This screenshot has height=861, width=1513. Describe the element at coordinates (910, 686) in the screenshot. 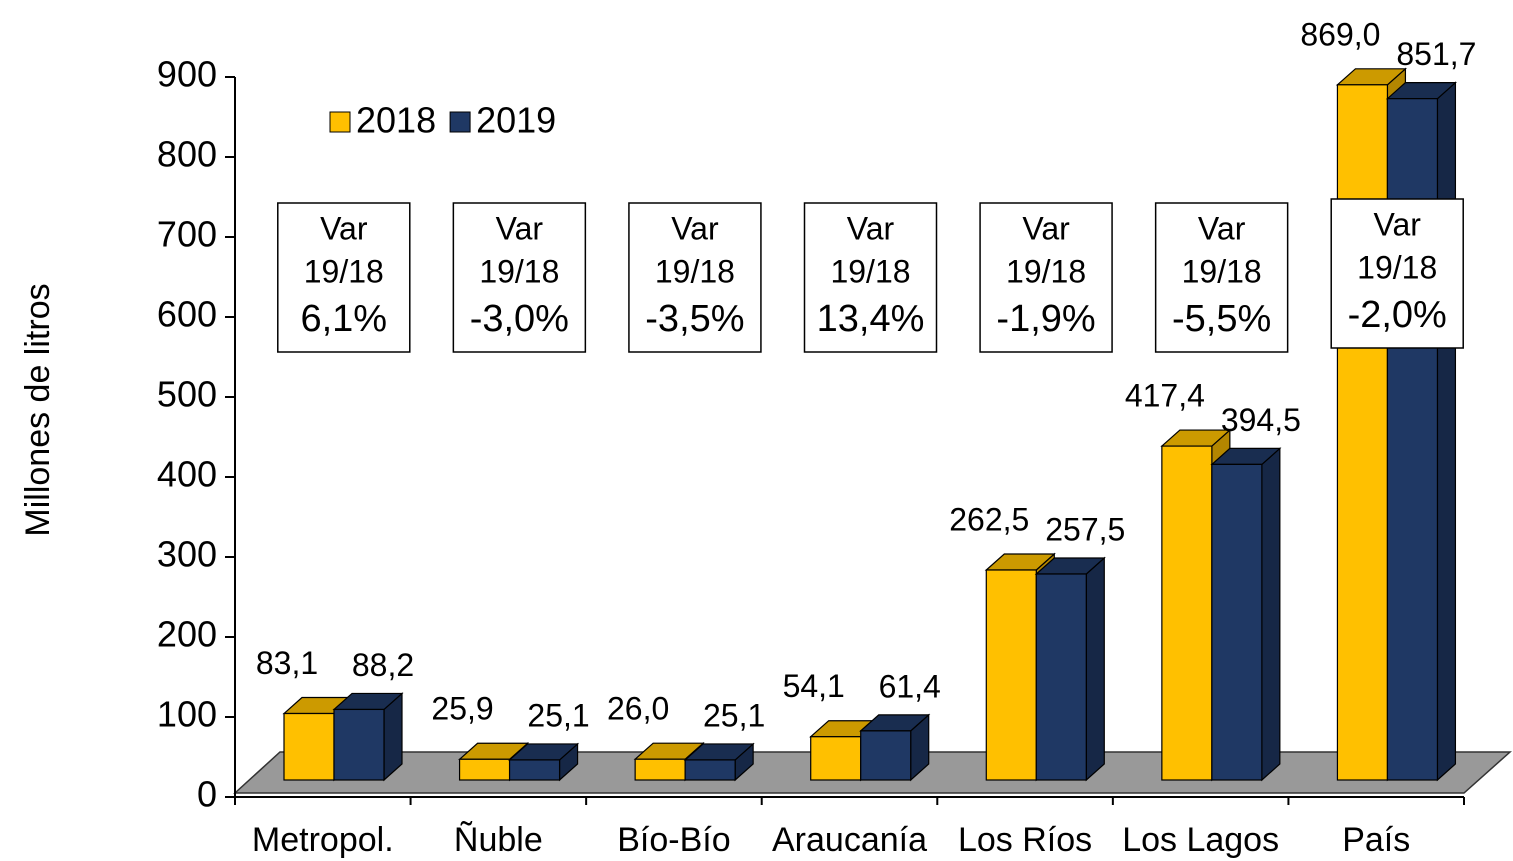

I see `value-label: 61,4` at that location.